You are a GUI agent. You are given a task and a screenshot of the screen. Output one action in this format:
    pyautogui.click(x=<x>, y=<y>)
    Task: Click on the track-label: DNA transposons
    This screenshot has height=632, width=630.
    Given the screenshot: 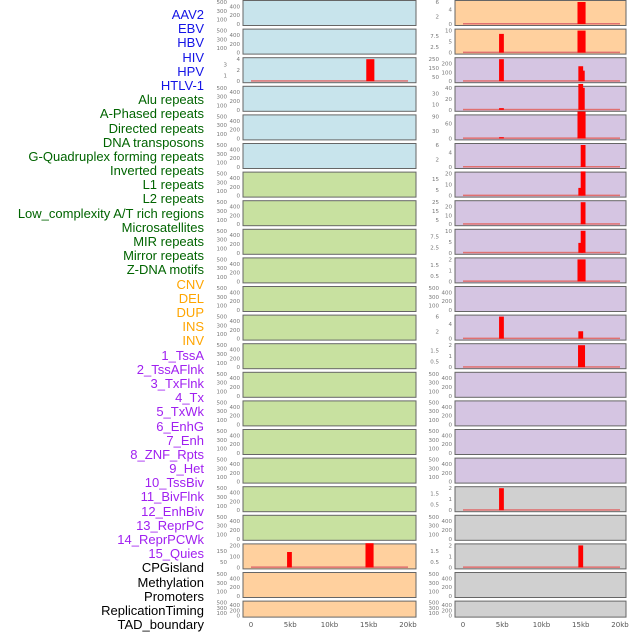 What is the action you would take?
    pyautogui.click(x=153, y=142)
    